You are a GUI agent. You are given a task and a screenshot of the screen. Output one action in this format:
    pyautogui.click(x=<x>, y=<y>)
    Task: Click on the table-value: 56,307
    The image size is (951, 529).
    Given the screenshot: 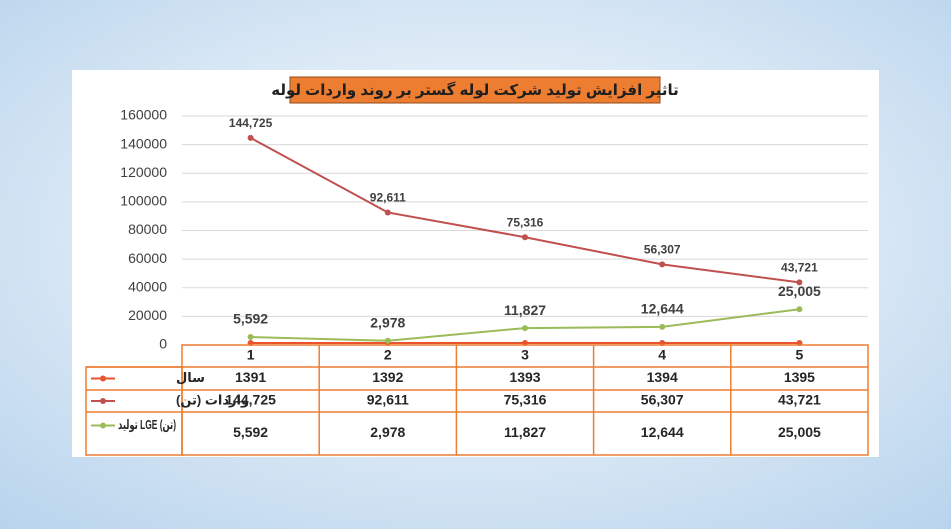 What is the action you would take?
    pyautogui.click(x=662, y=400)
    